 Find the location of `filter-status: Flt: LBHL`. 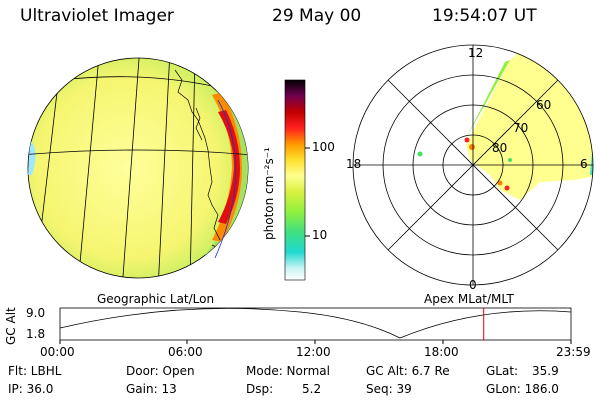

filter-status: Flt: LBHL is located at coordinates (35, 371).